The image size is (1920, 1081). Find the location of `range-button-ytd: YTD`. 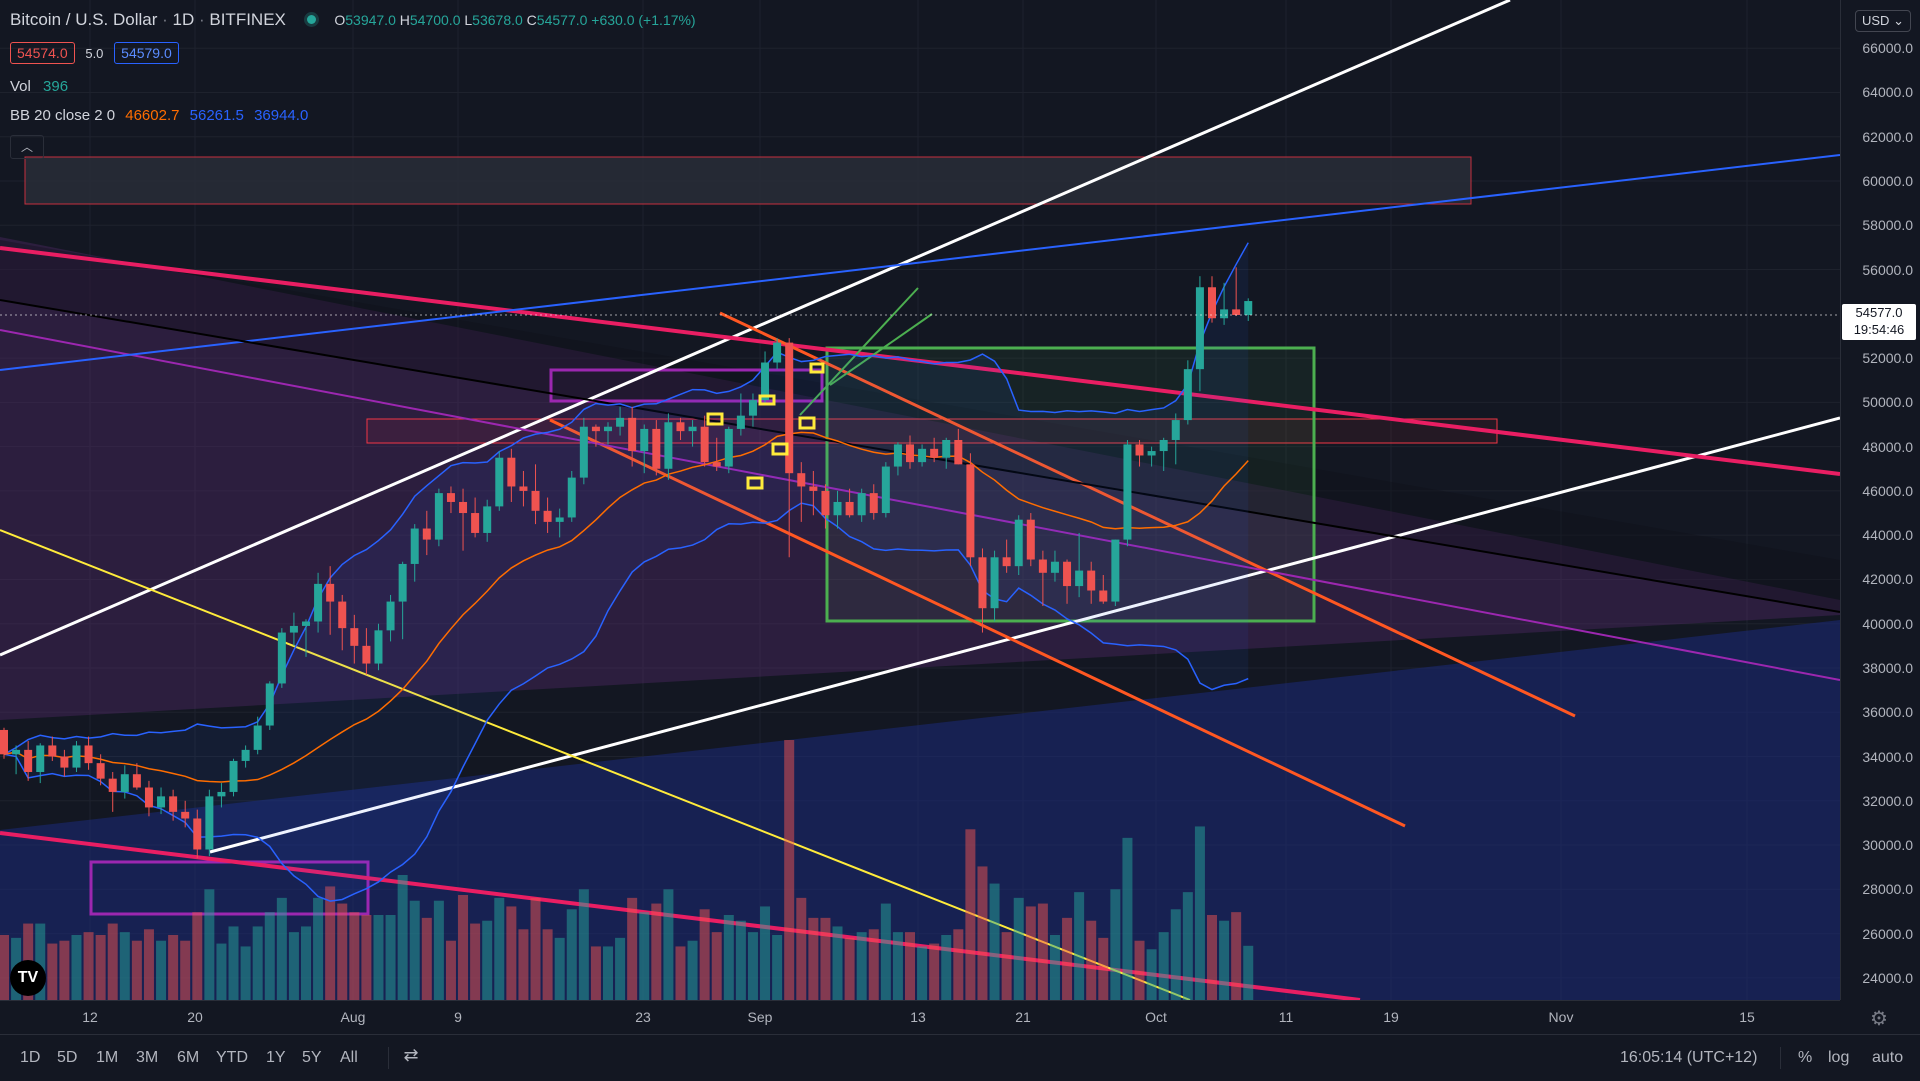

range-button-ytd: YTD is located at coordinates (232, 1057).